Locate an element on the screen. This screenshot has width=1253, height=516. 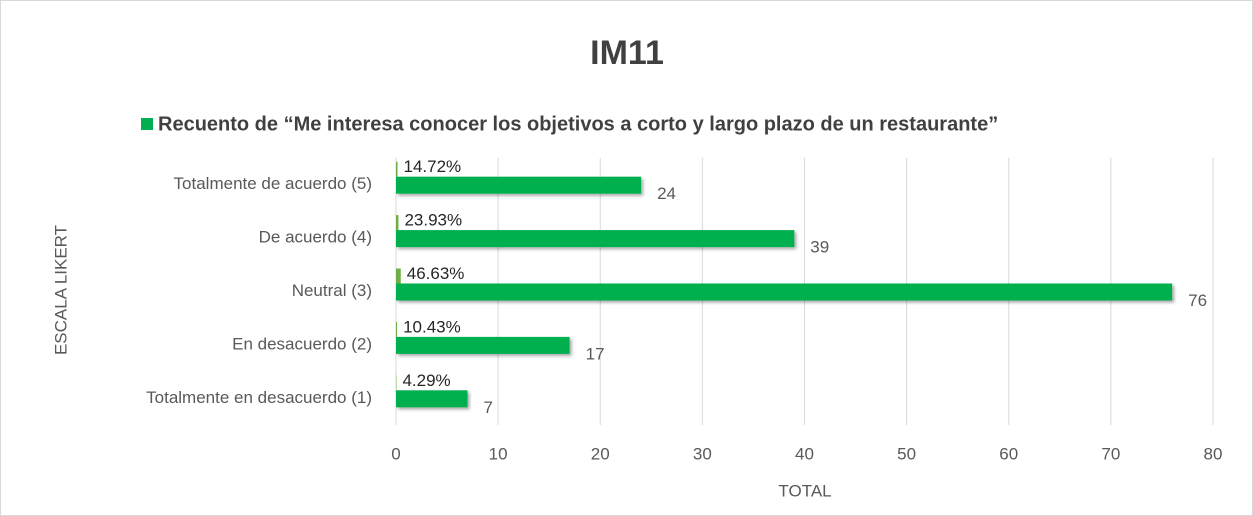
x-axis-label: TOTAL is located at coordinates (804, 490).